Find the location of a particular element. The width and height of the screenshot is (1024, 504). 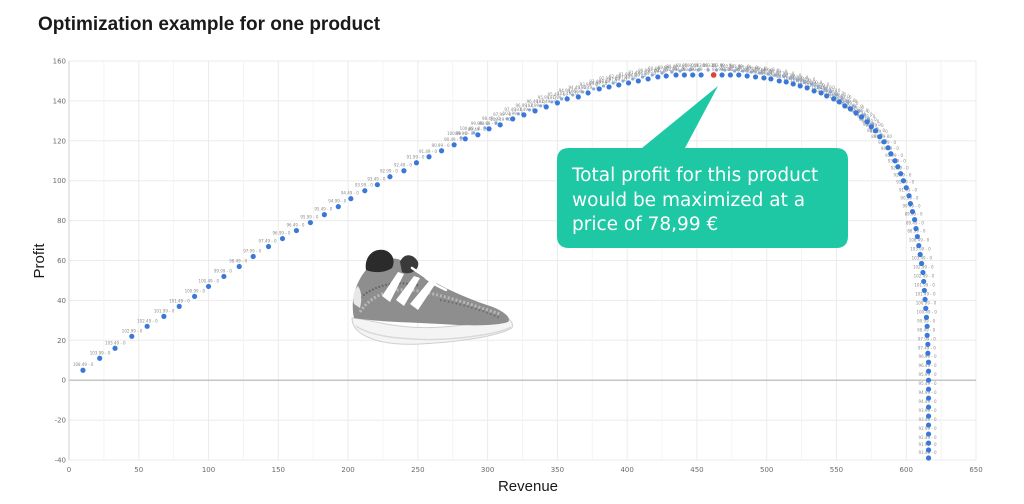

x-tick-label: 0 is located at coordinates (69, 470).